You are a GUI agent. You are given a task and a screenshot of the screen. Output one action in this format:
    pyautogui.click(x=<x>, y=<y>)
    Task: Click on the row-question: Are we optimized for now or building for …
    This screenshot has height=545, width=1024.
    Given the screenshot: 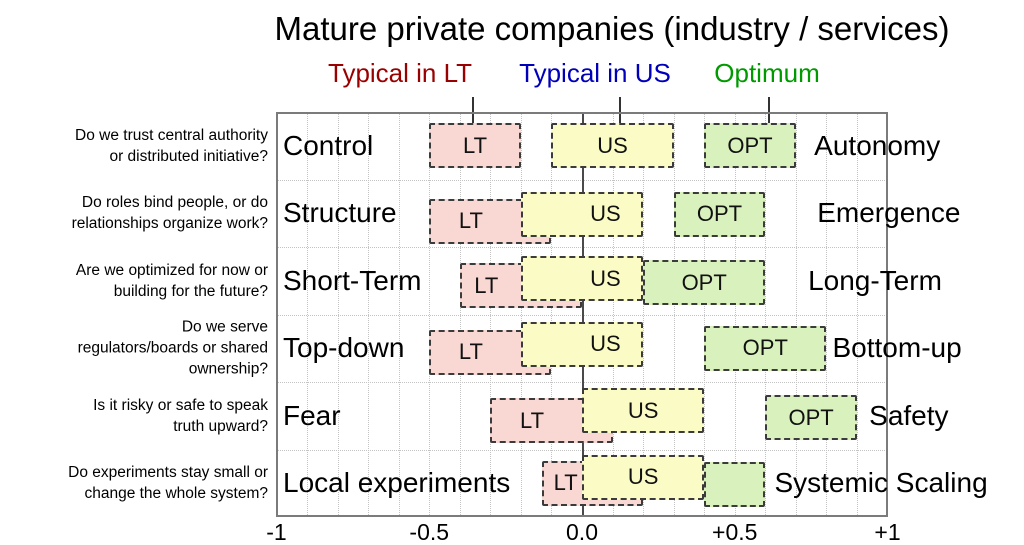 What is the action you would take?
    pyautogui.click(x=172, y=281)
    